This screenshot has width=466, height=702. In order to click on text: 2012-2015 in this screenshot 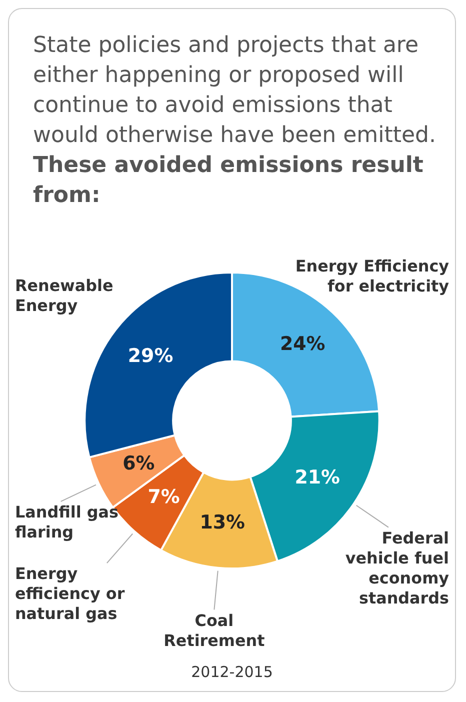, I will do `click(232, 672)`.